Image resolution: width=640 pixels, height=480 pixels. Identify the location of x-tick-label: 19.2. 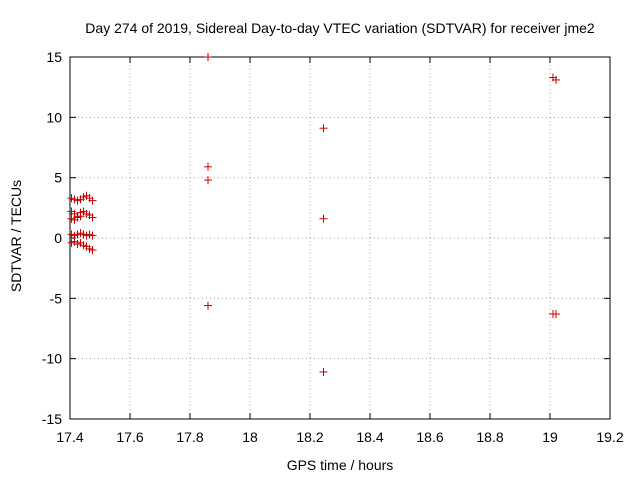
(609, 437).